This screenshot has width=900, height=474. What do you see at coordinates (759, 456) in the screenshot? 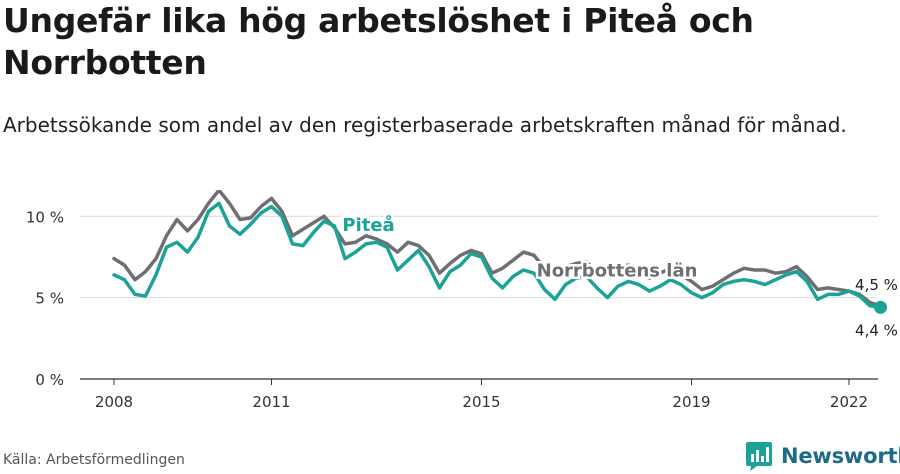
I see `newsworthy-logo-icon` at bounding box center [759, 456].